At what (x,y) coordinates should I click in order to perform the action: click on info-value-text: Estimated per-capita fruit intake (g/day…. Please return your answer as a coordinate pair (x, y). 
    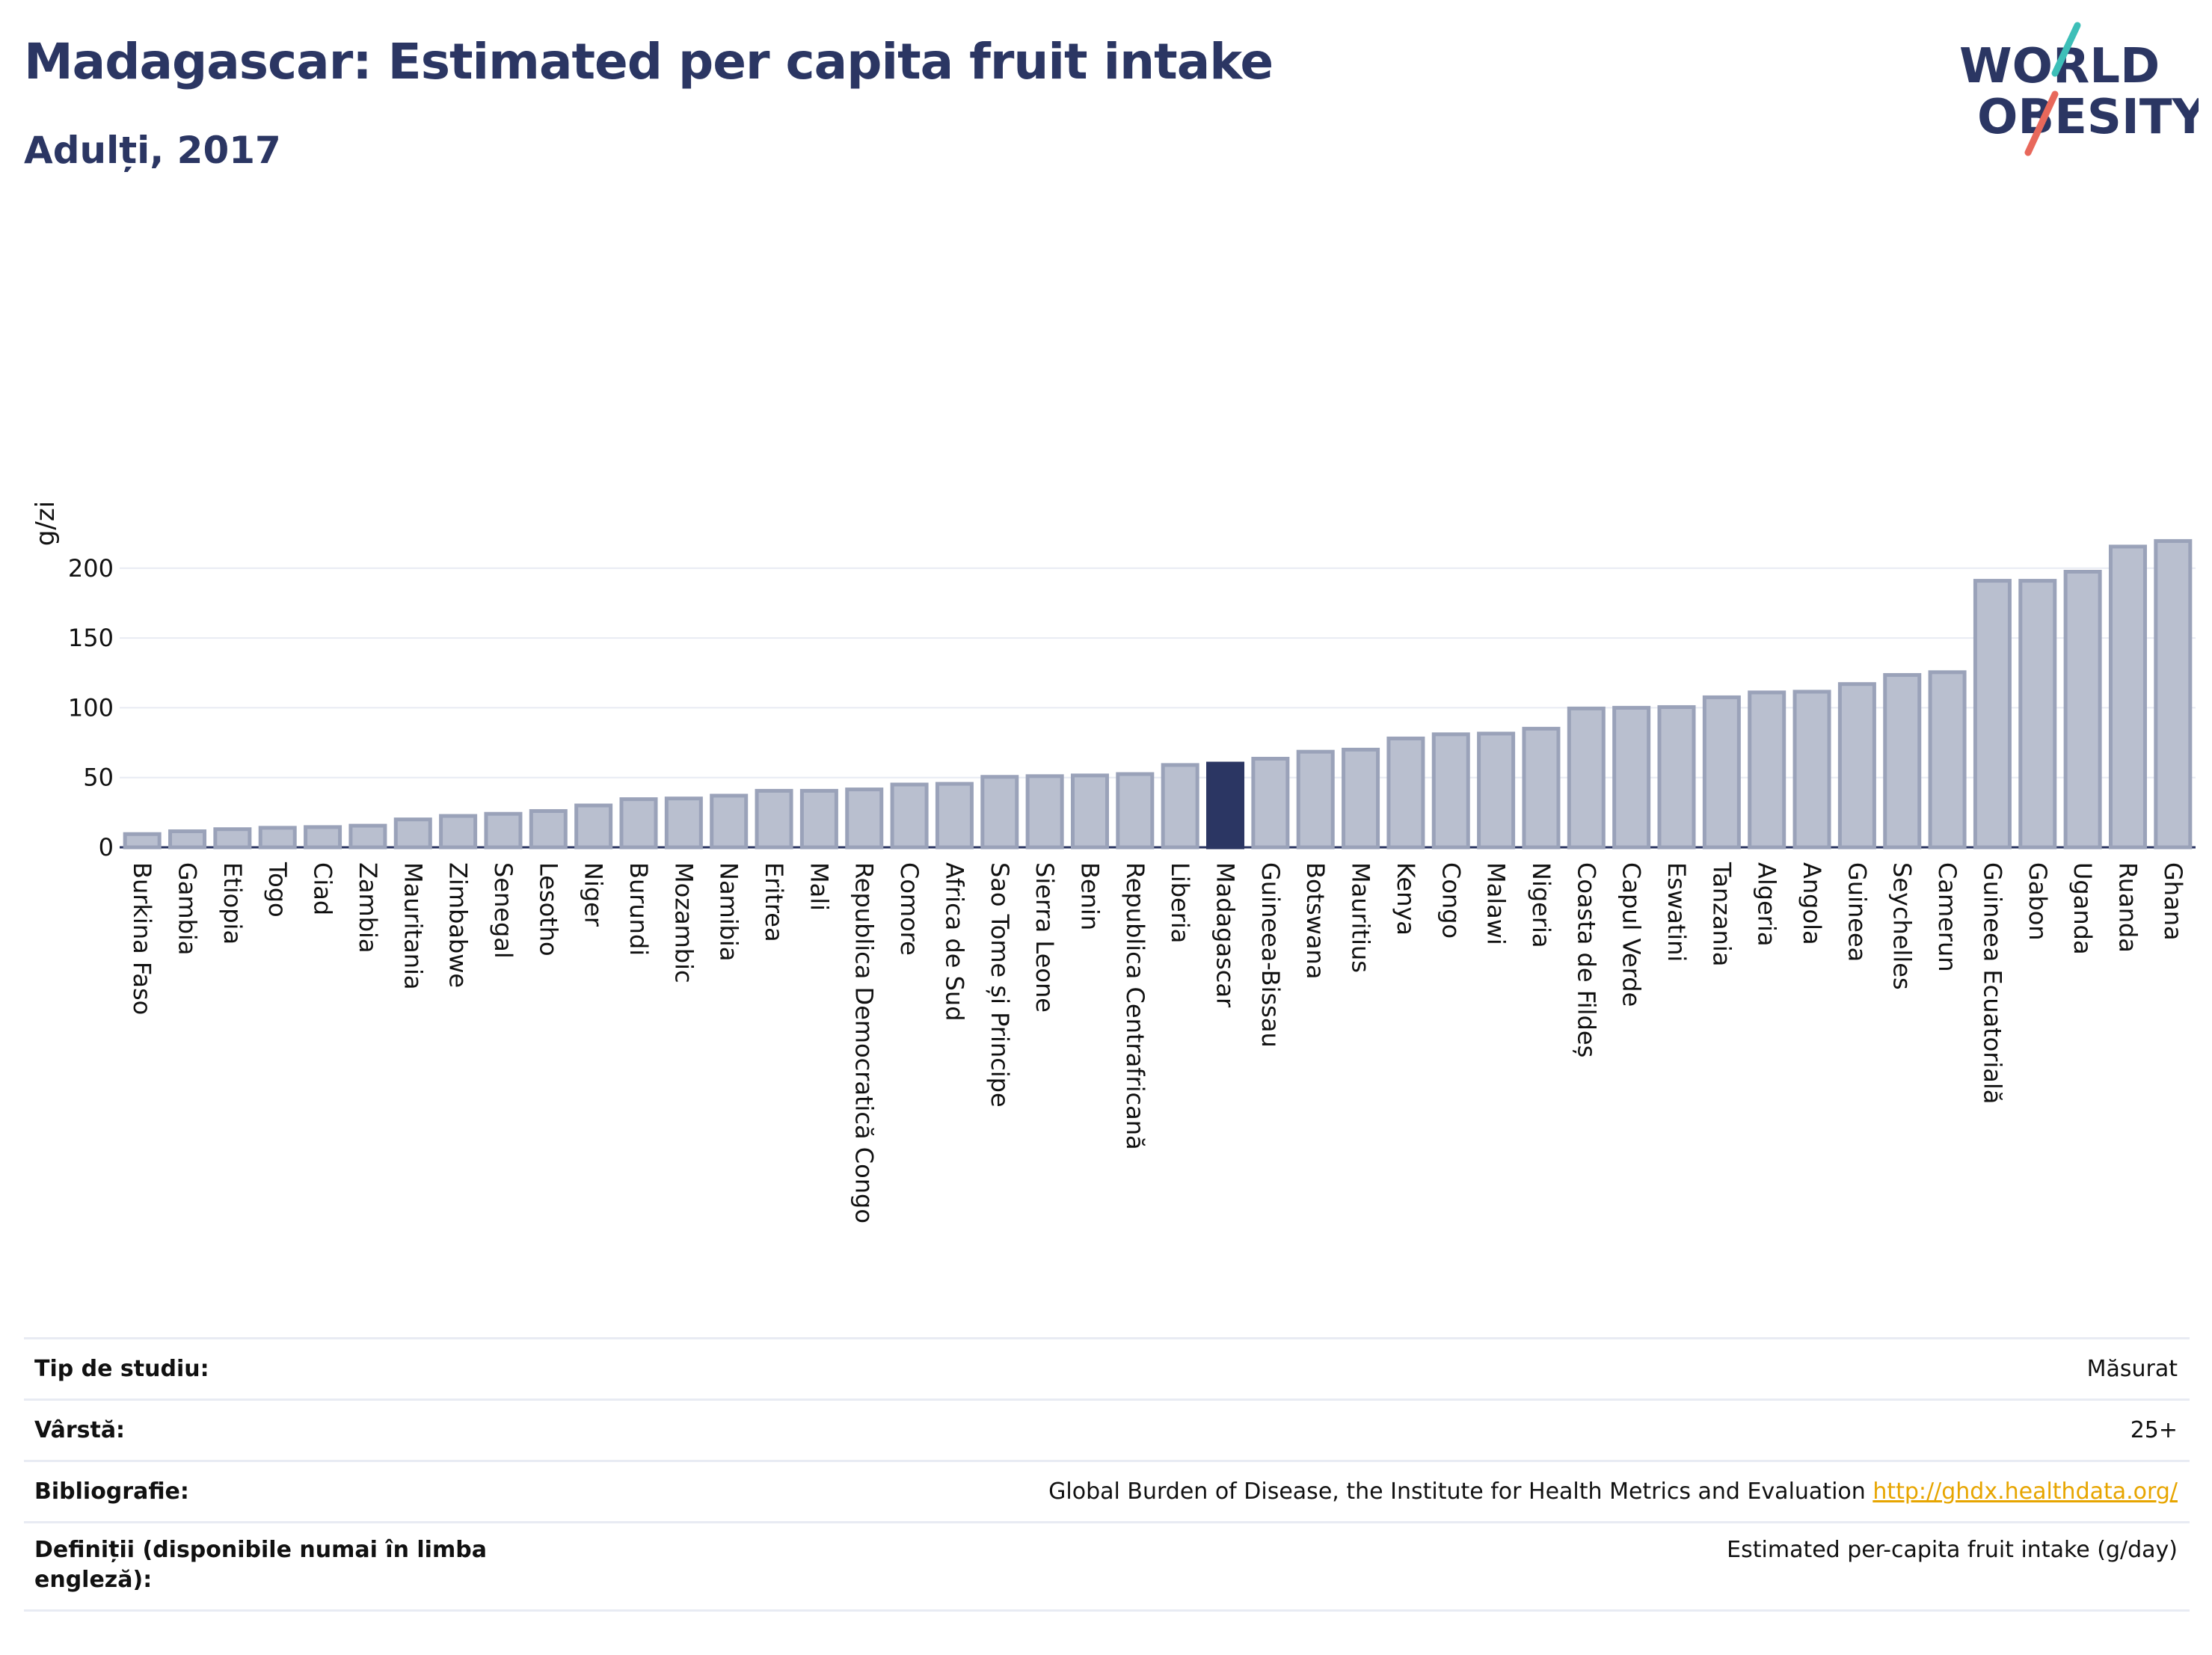
    Looking at the image, I should click on (1952, 1550).